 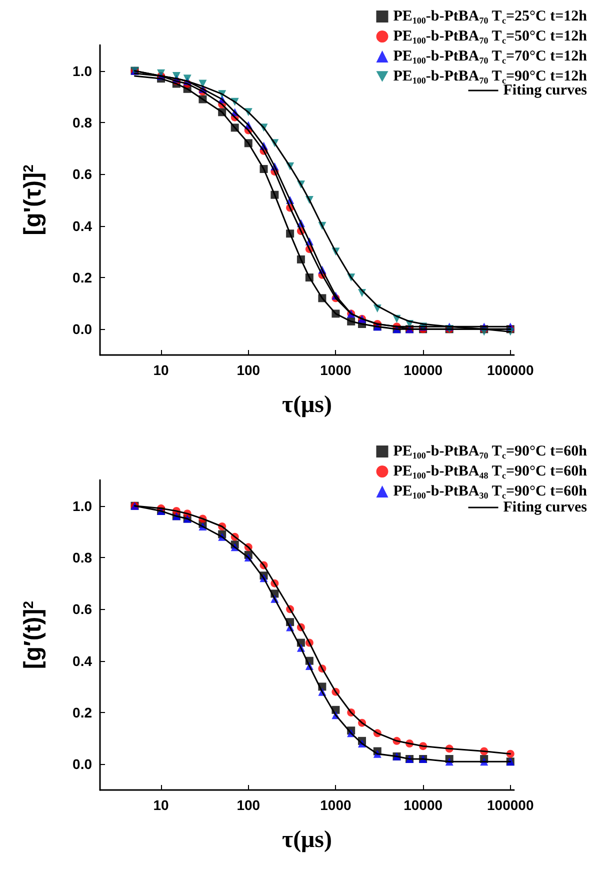 What do you see at coordinates (33, 635) in the screenshot?
I see `y-axis-title: [g′(t)]2` at bounding box center [33, 635].